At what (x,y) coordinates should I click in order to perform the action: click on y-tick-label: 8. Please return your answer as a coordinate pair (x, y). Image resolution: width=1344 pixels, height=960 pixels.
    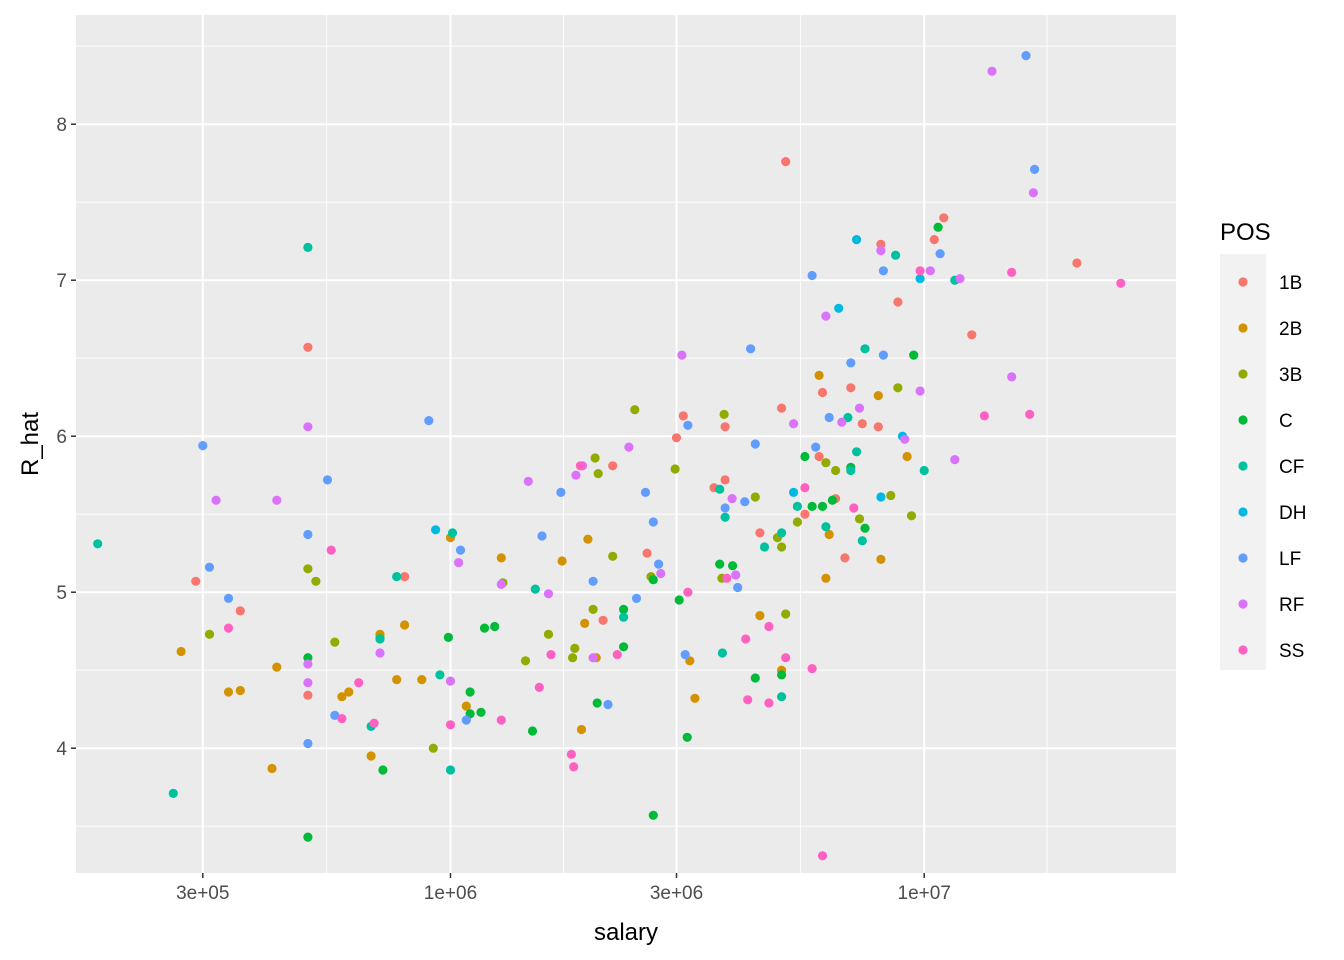
    Looking at the image, I should click on (61, 125).